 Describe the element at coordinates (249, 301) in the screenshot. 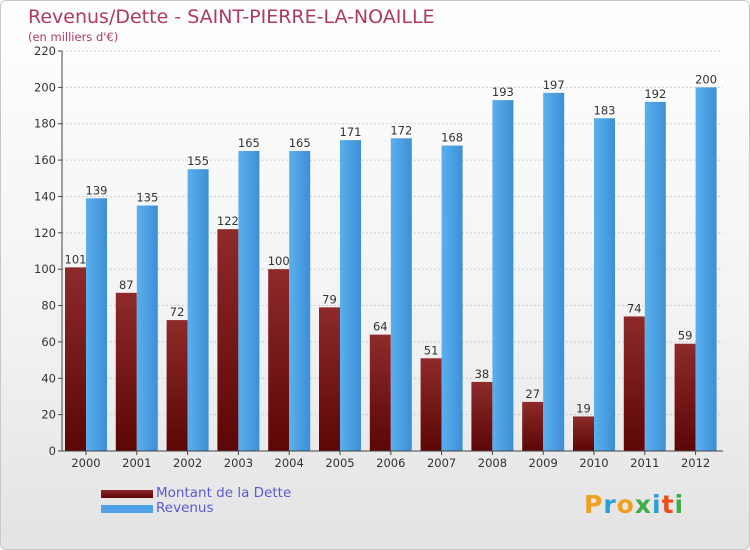

I see `bar-revenus-2003` at that location.